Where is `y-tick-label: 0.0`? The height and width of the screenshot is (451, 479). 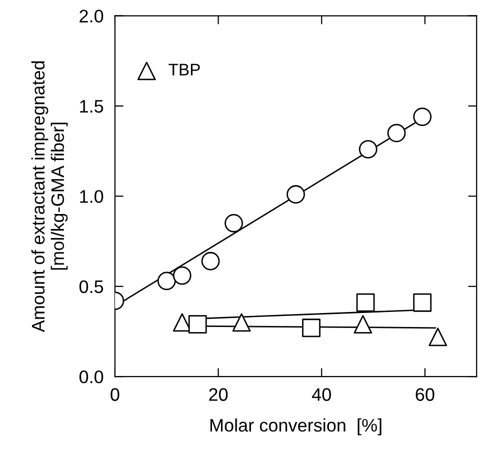
y-tick-label: 0.0 is located at coordinates (91, 377).